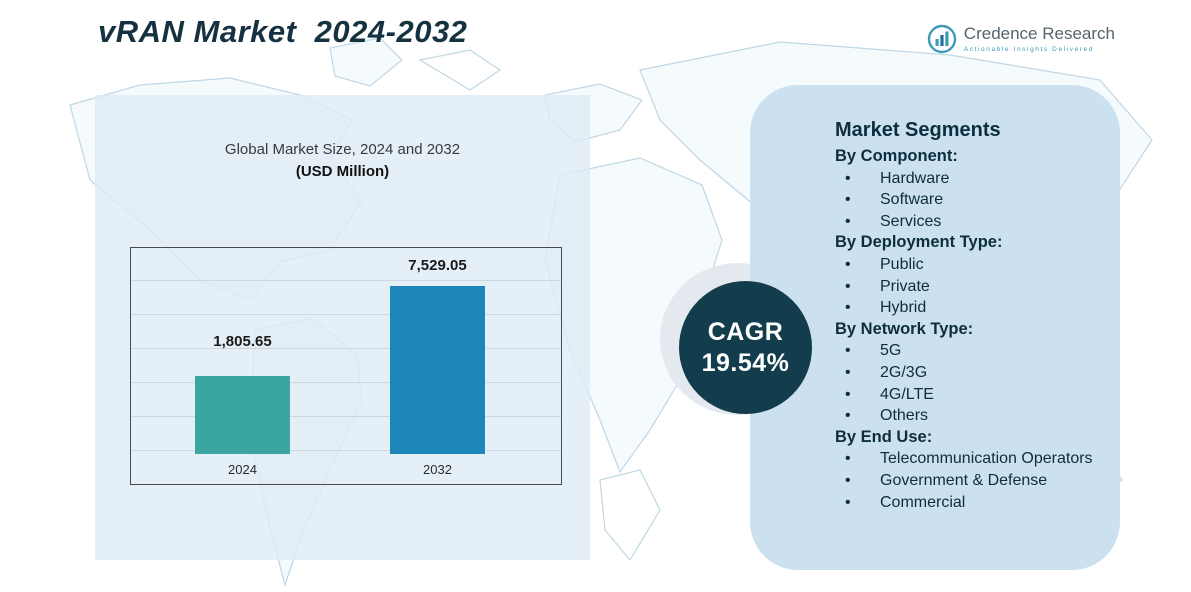  Describe the element at coordinates (986, 459) in the screenshot. I see `segment-item-label: Telecommunication Operators` at that location.